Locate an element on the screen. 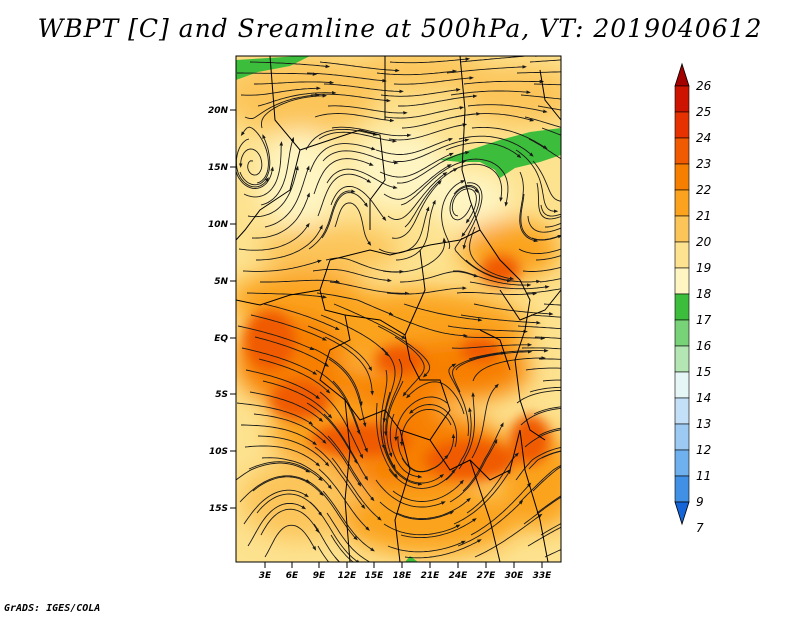 The height and width of the screenshot is (618, 800). lat-tick-label: 15S is located at coordinates (218, 509).